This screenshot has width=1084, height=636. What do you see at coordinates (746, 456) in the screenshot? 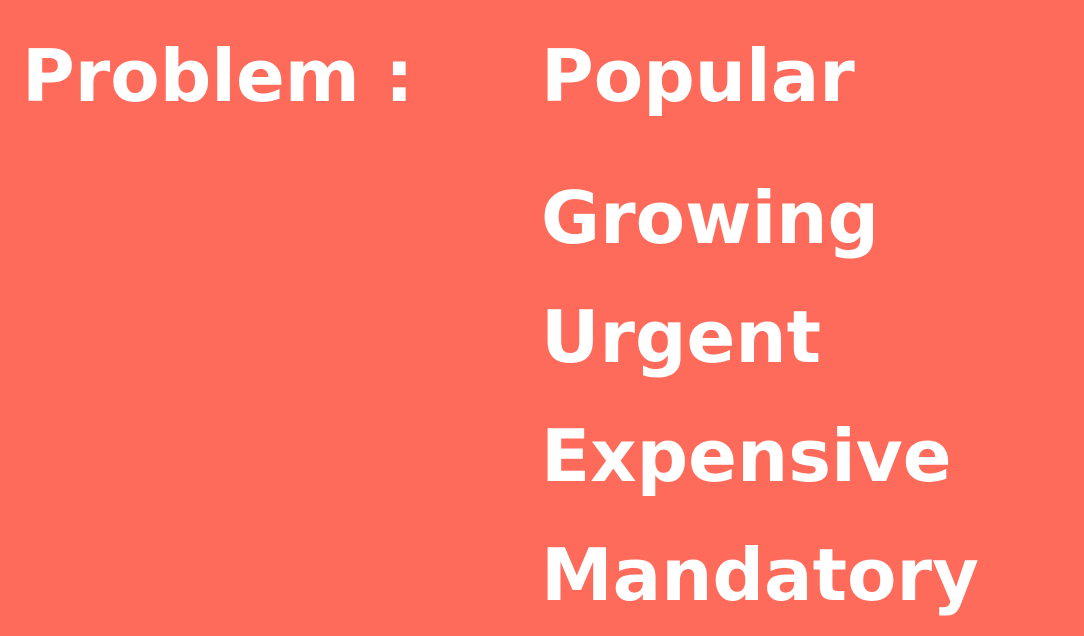
I see `attribute-item: Expensive` at bounding box center [746, 456].